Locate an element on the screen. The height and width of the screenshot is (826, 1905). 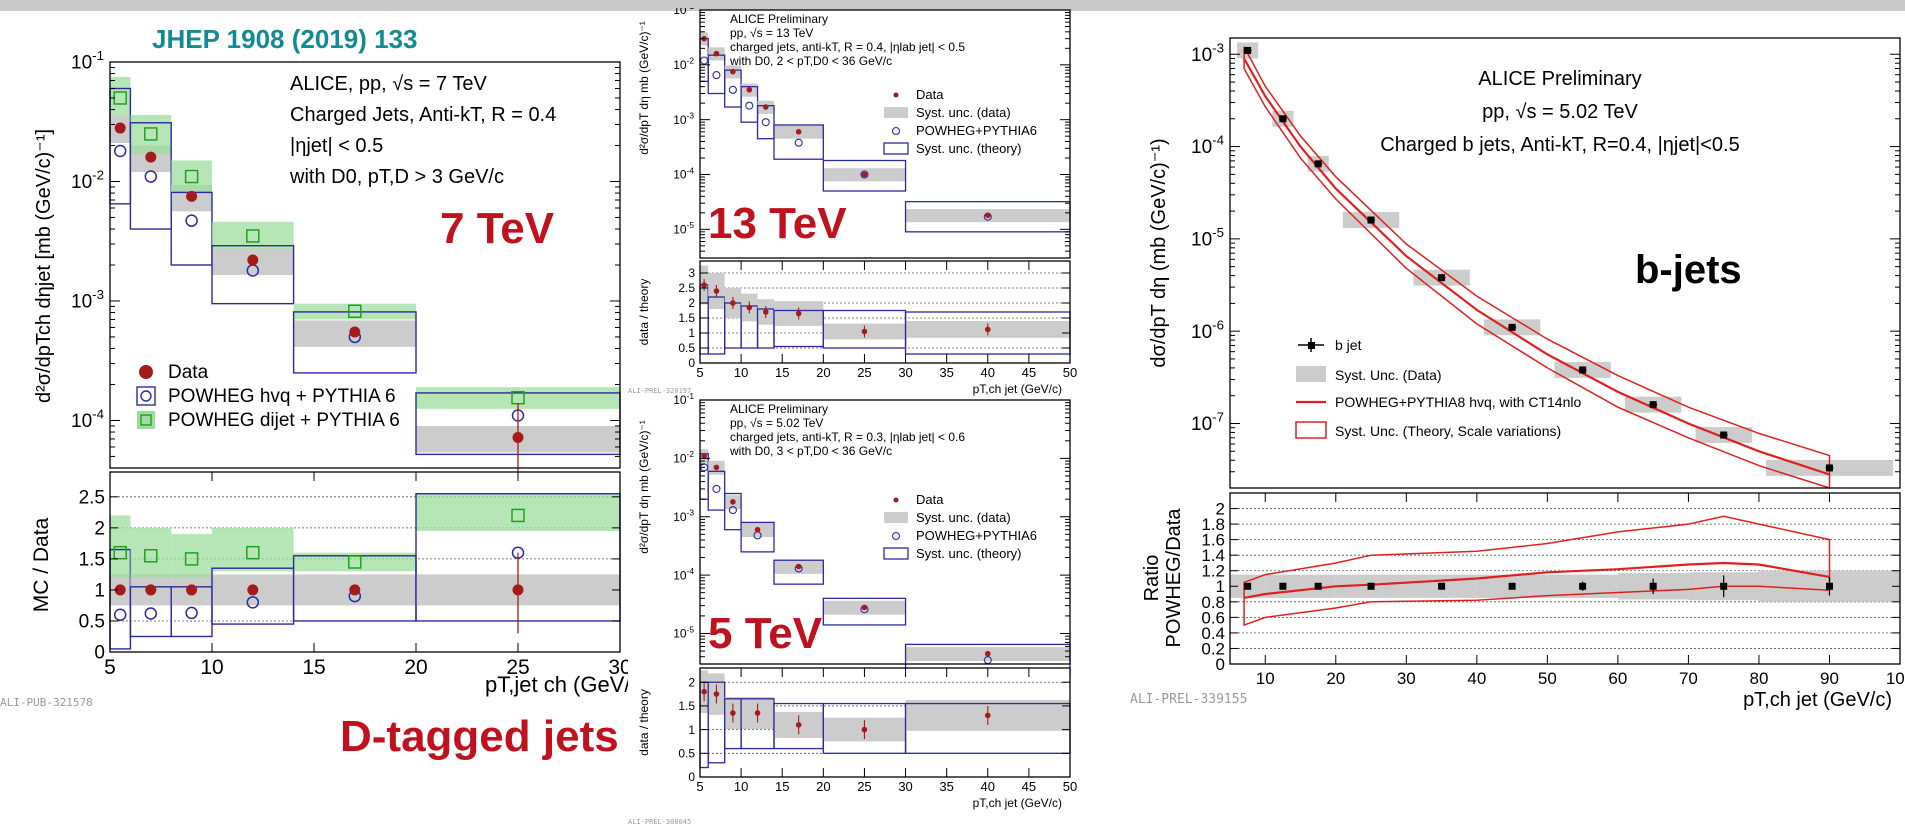
legend-text-line: pp, √s = 5.02 TeV is located at coordinates (776, 423).